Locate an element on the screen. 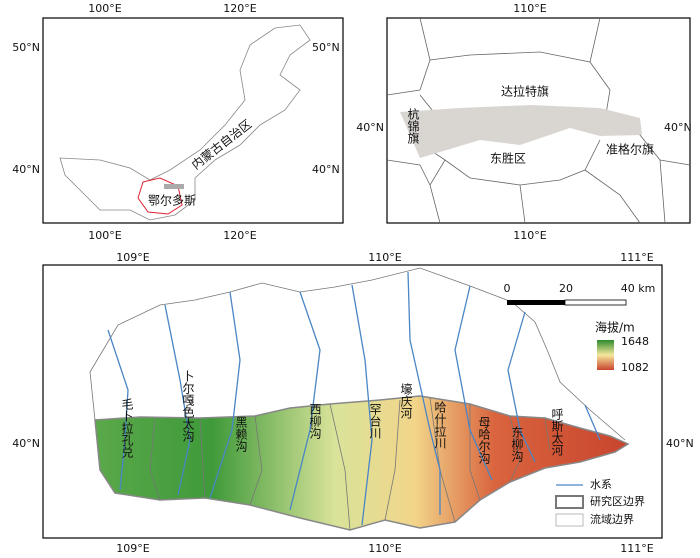 This screenshot has height=558, width=700. river-label: 卜尔嘎色太沟 is located at coordinates (188, 406).